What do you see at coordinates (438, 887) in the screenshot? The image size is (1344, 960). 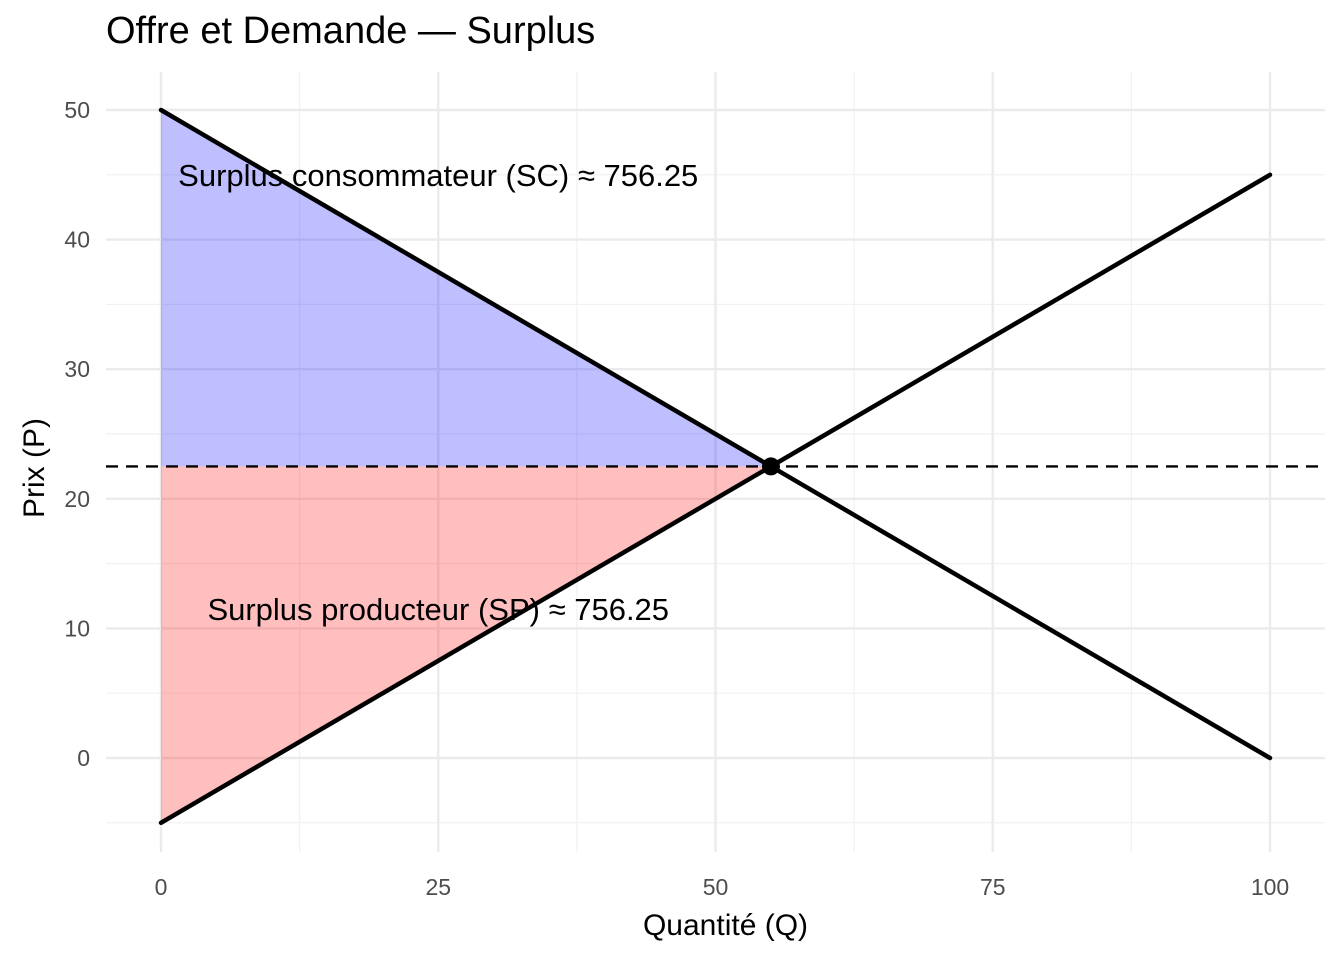 I see `x-tick-label: 25` at bounding box center [438, 887].